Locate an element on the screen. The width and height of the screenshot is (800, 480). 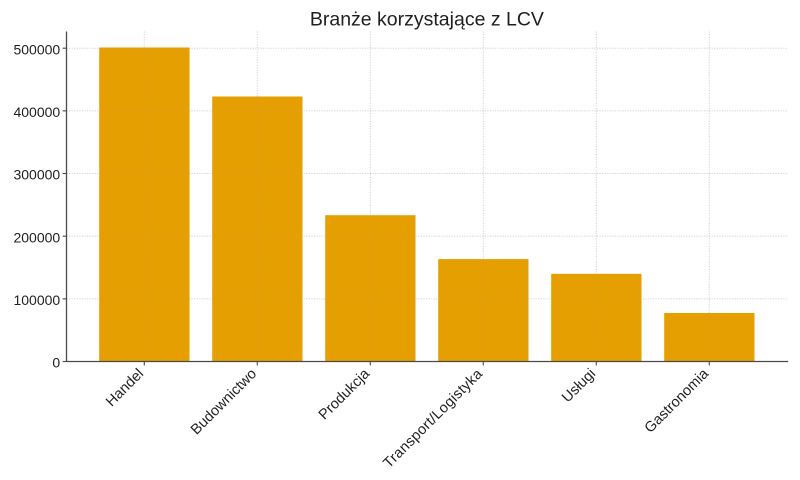
svg-text: 300000 is located at coordinates (36, 175).